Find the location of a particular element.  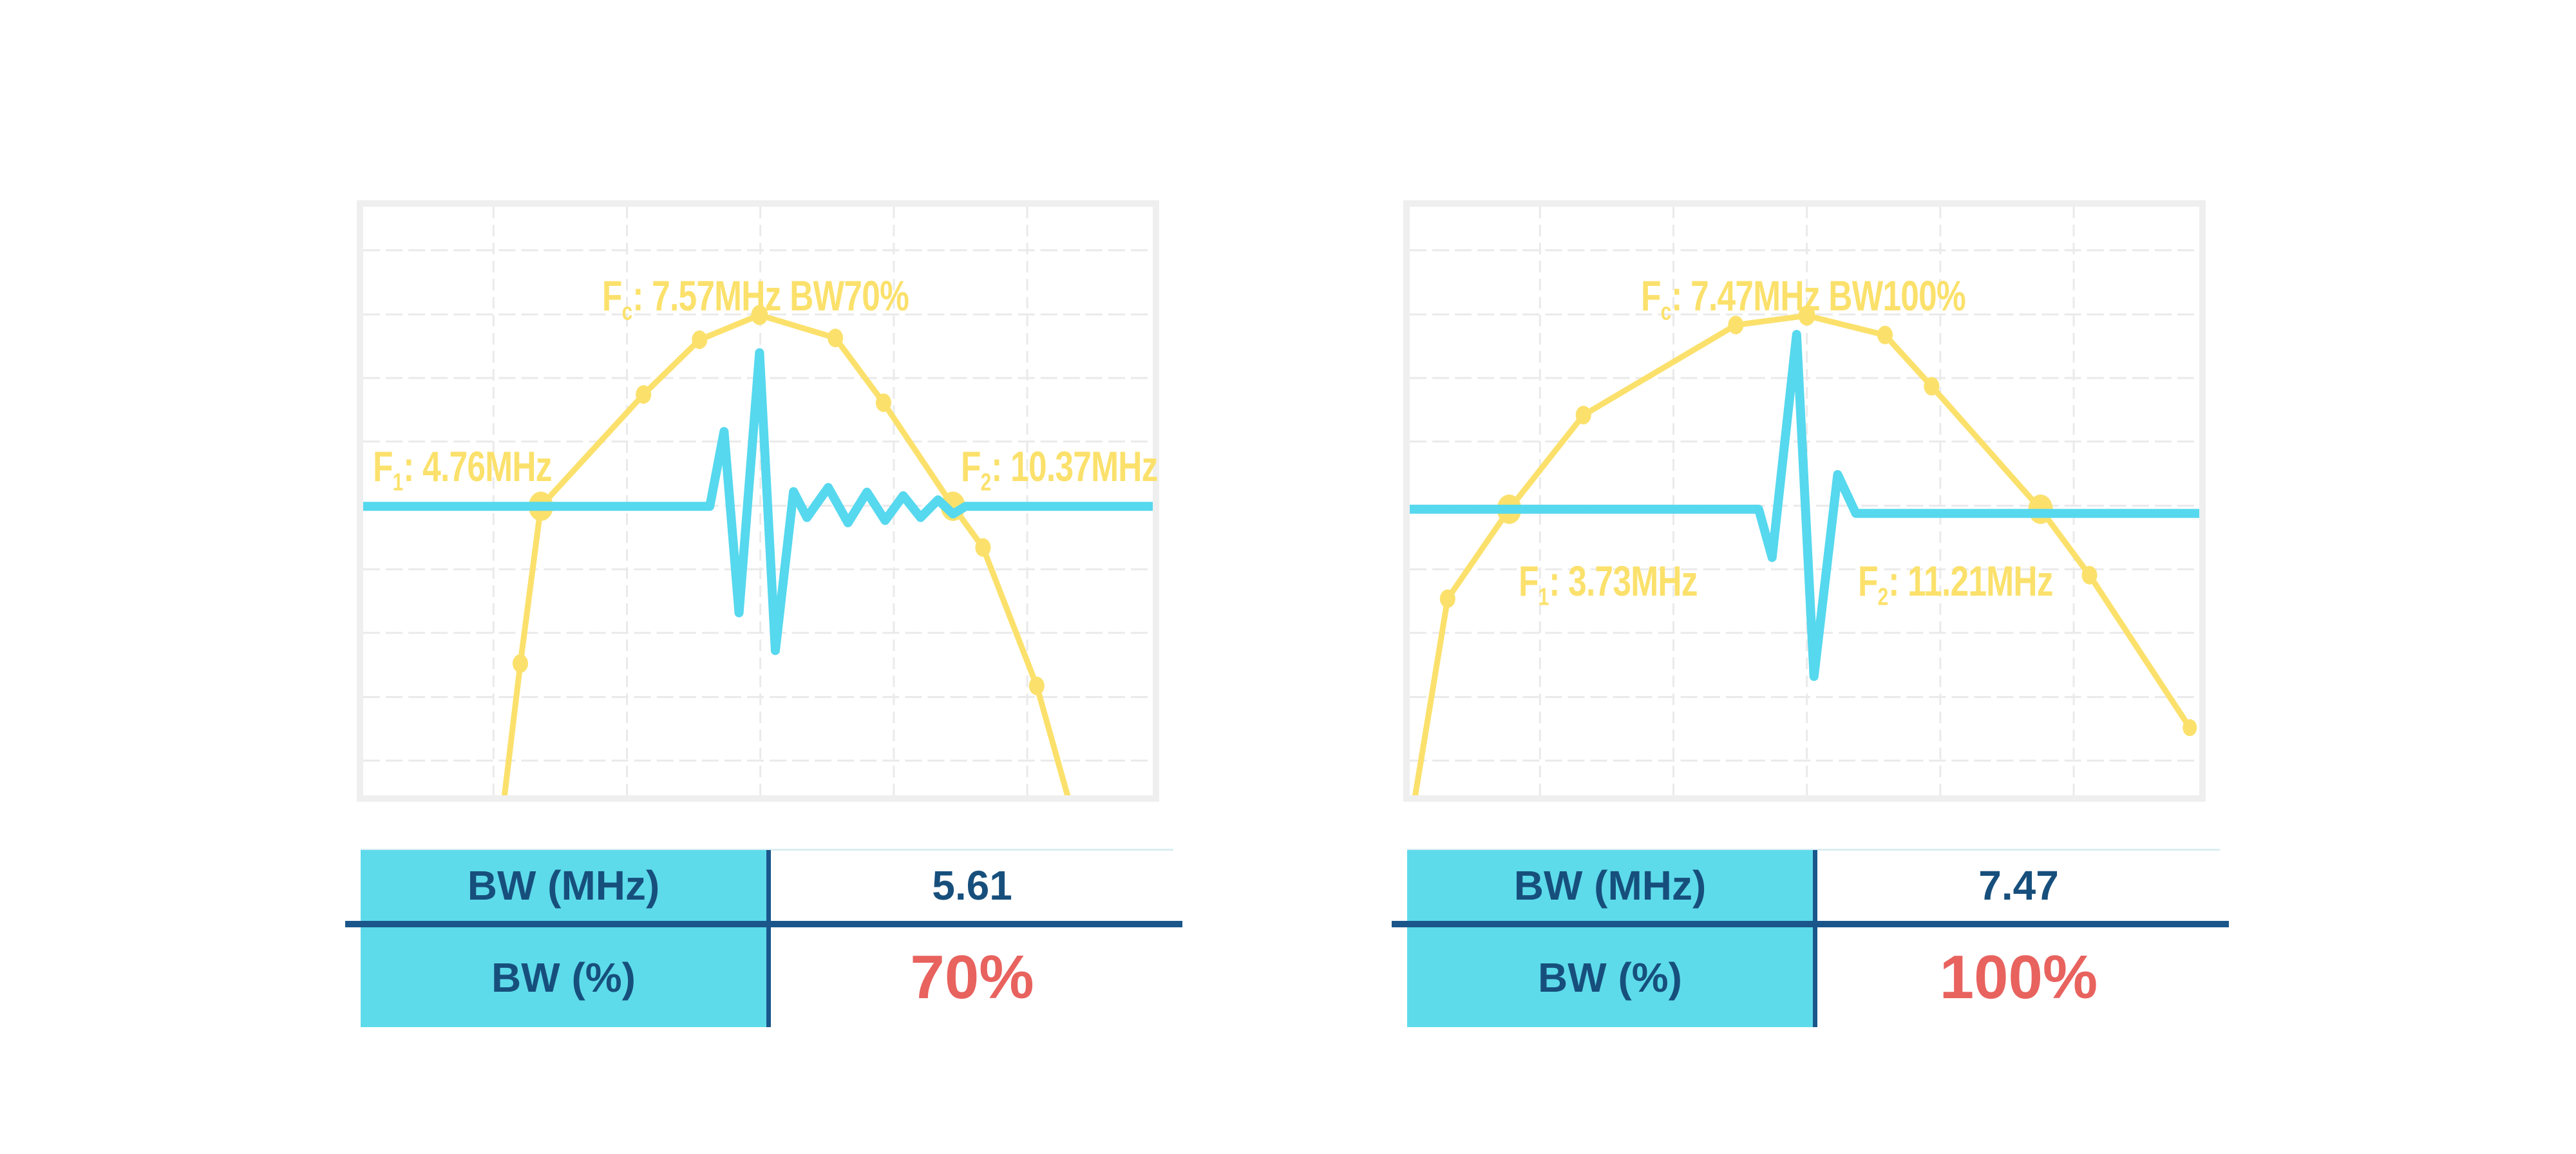

center-frequency-label: Fc: 7.47MHz BW100% is located at coordinates (1803, 299).